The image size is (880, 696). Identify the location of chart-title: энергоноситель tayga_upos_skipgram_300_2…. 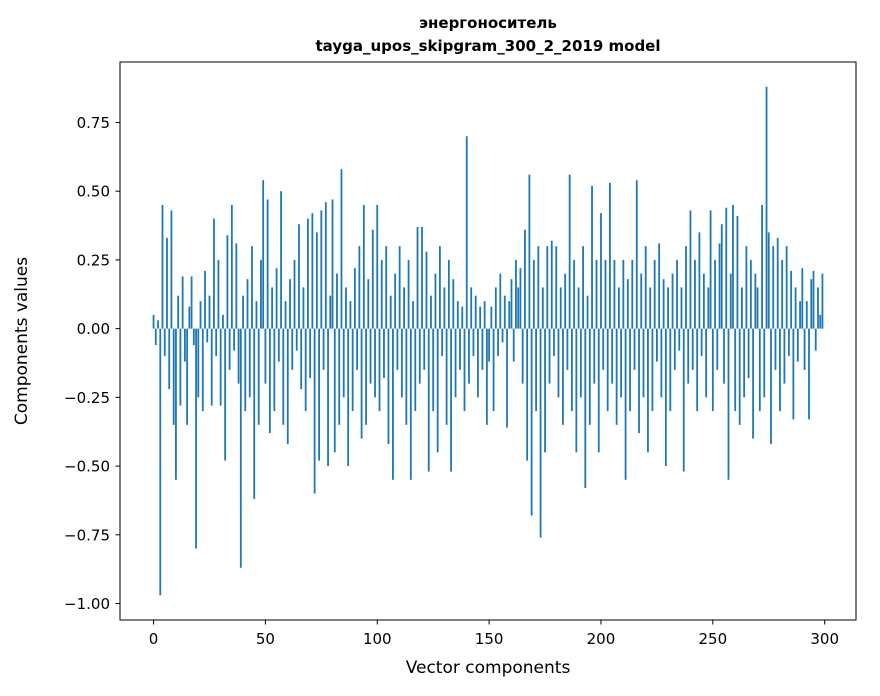
(488, 34).